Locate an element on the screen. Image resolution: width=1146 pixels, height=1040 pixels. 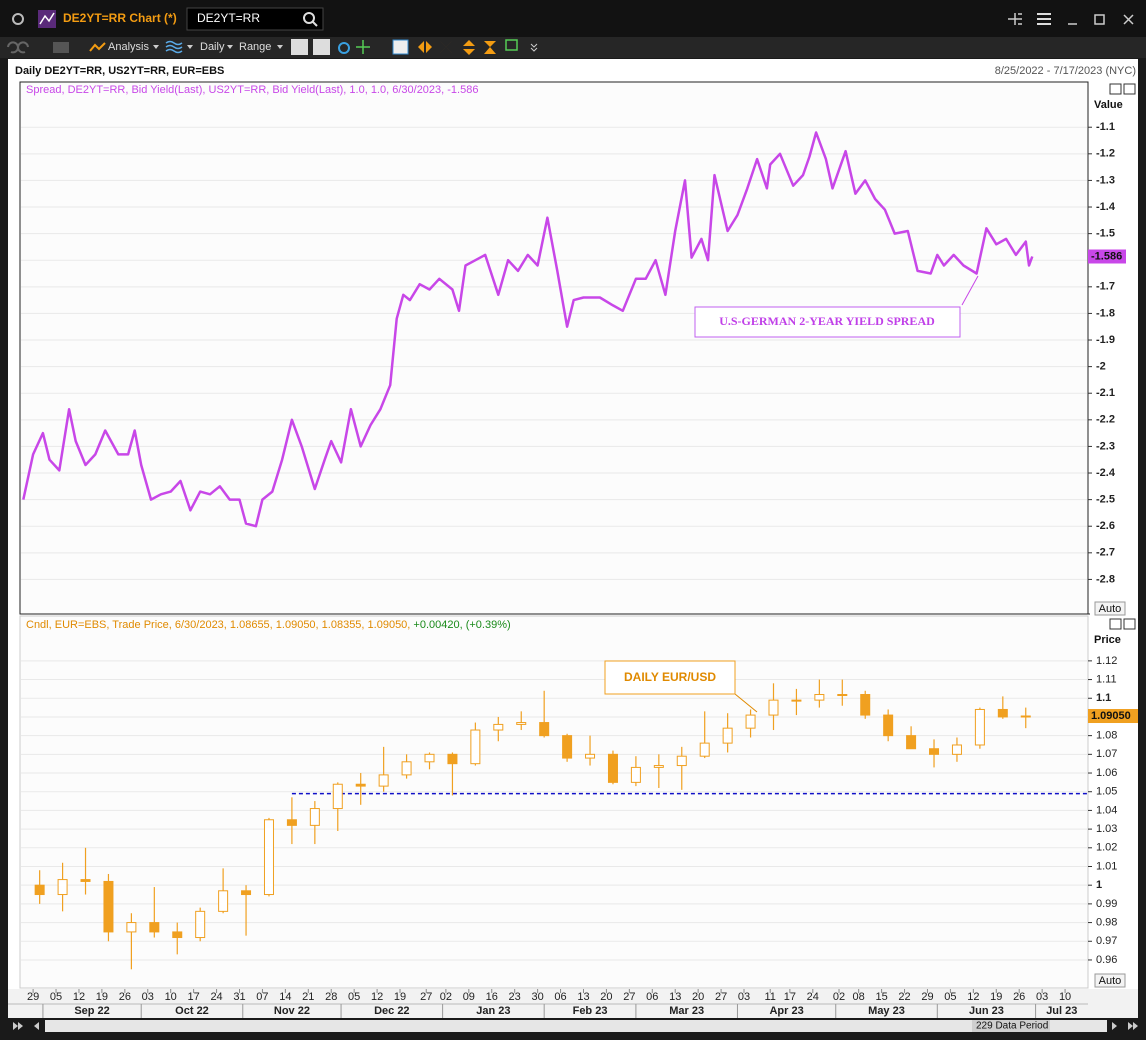
month-label: Nov 22 is located at coordinates (292, 1011).